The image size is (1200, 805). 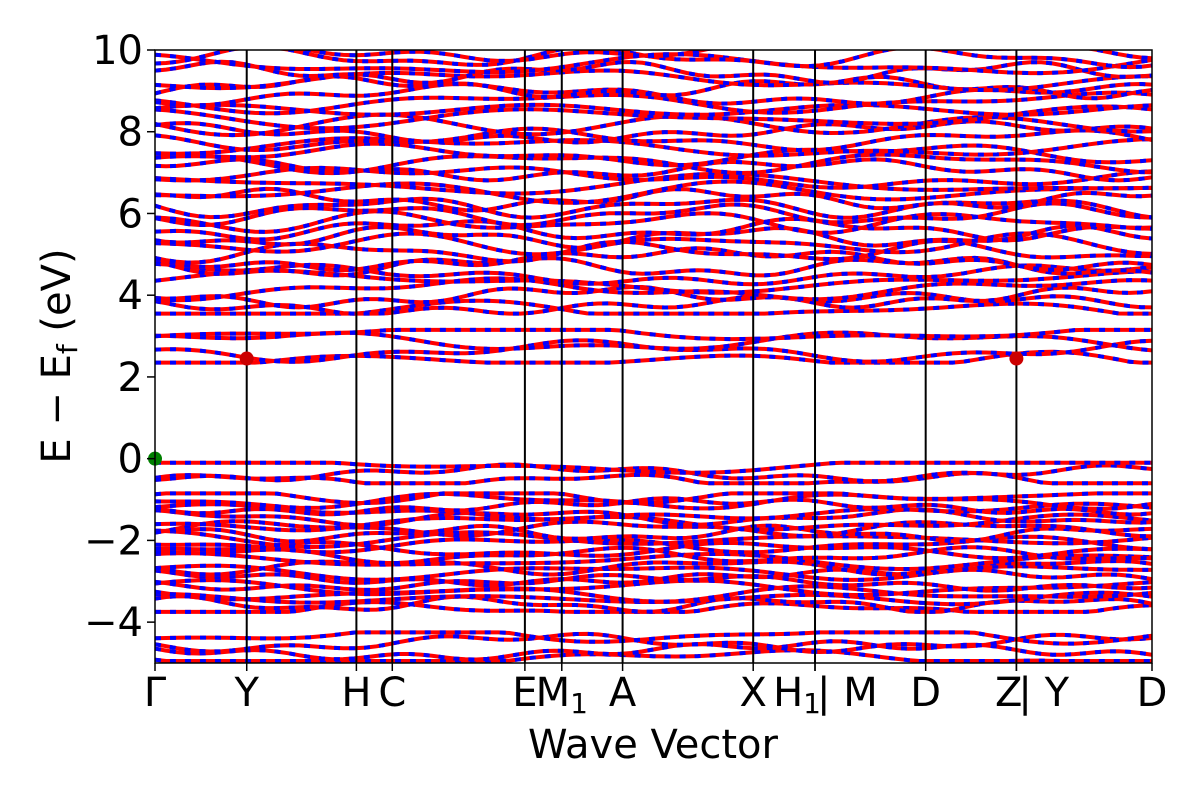 I want to click on y-tick-label-4: 4, so click(x=130, y=296).